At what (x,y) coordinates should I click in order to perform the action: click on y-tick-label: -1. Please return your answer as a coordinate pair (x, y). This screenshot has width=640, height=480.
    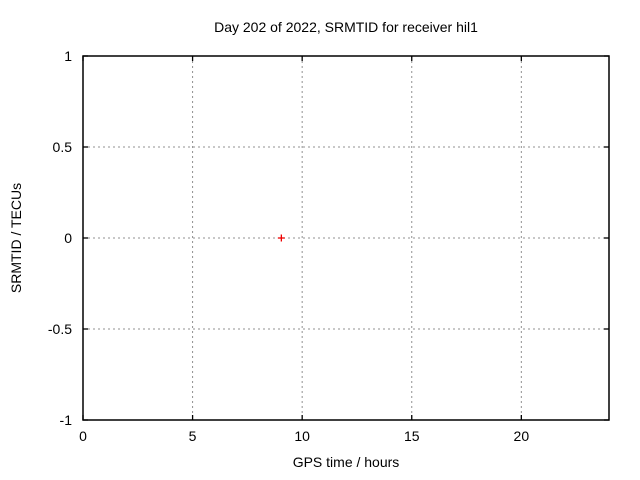
    Looking at the image, I should click on (65, 420).